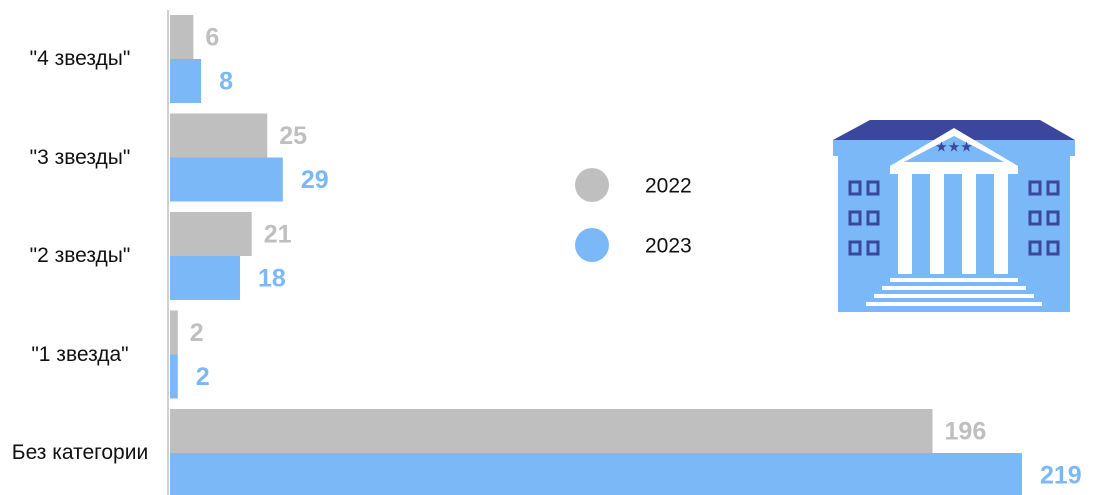  I want to click on category-label-box: "4 звезды", so click(80, 59).